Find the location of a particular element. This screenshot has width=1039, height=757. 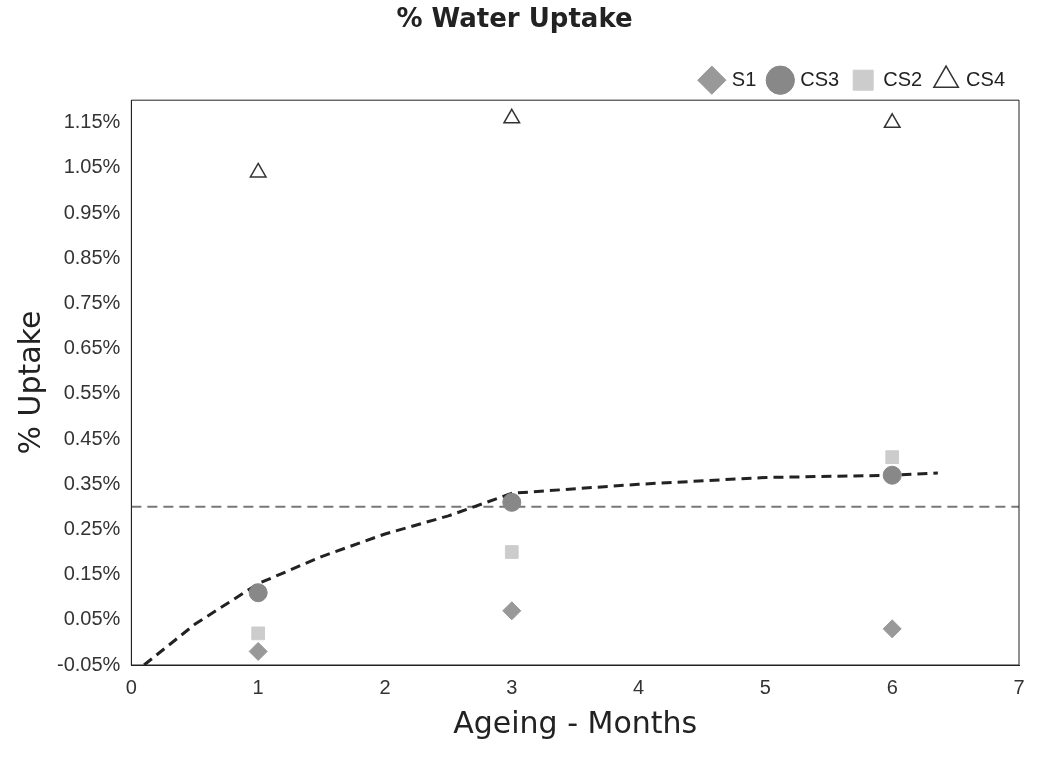

x-axis-title: Ageing - Months is located at coordinates (575, 722).